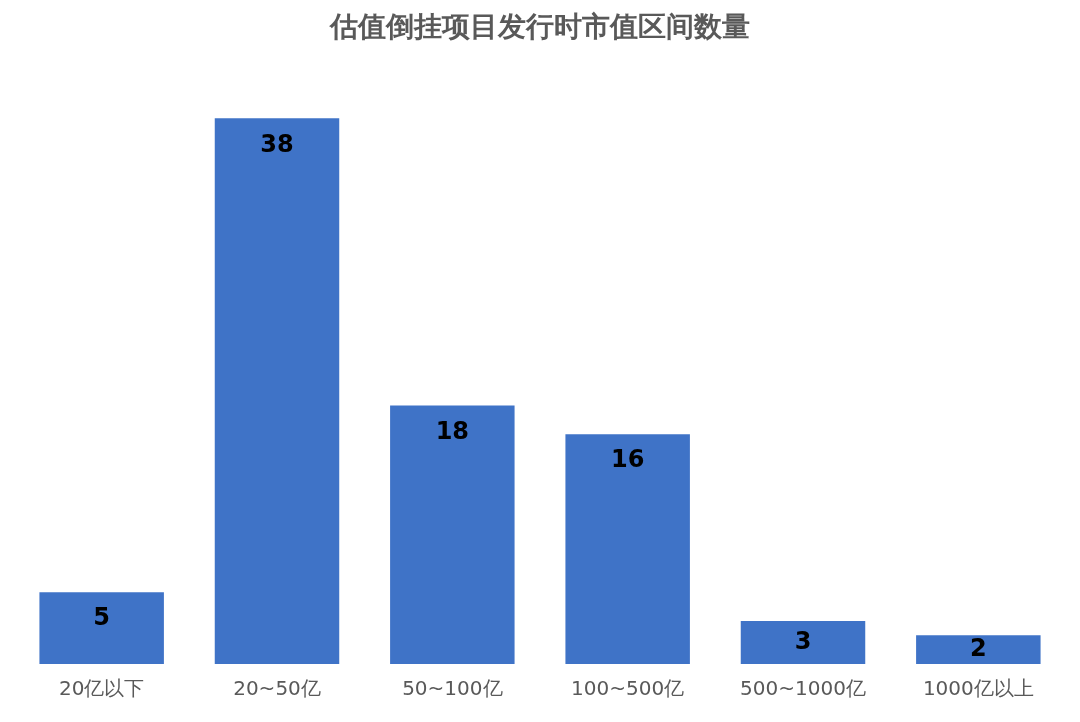 This screenshot has width=1080, height=722. I want to click on data-label: 2, so click(978, 647).